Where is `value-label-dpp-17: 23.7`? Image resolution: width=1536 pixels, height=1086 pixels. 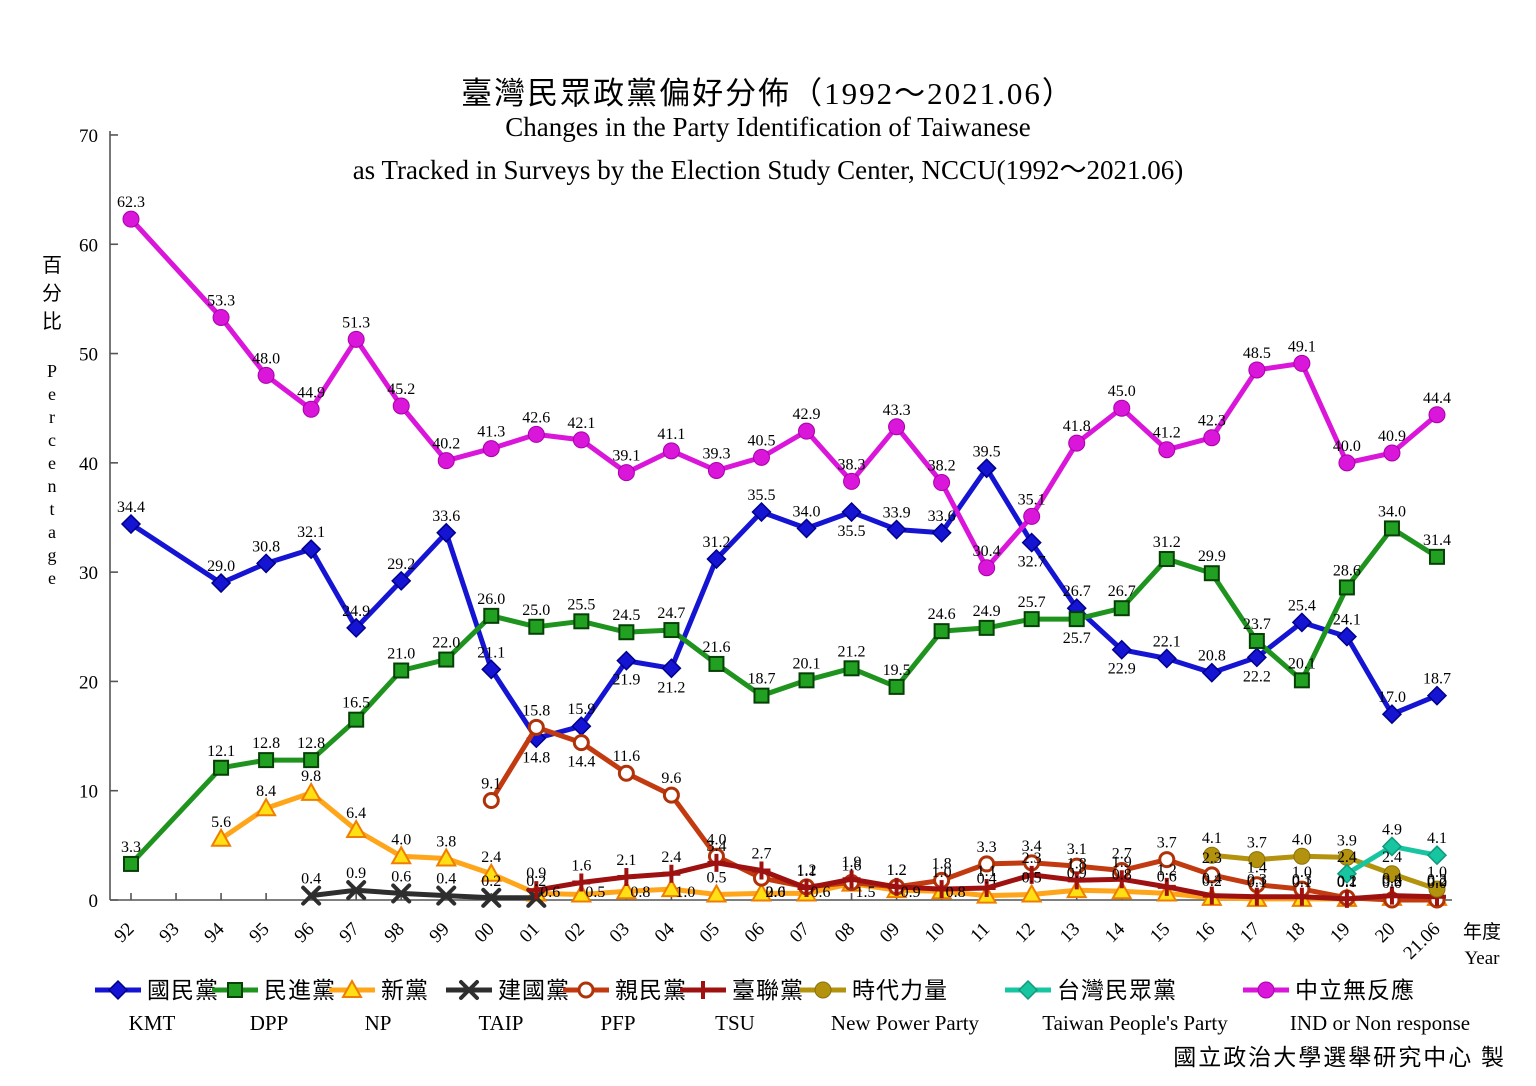
value-label-dpp-17: 23.7 is located at coordinates (1257, 624).